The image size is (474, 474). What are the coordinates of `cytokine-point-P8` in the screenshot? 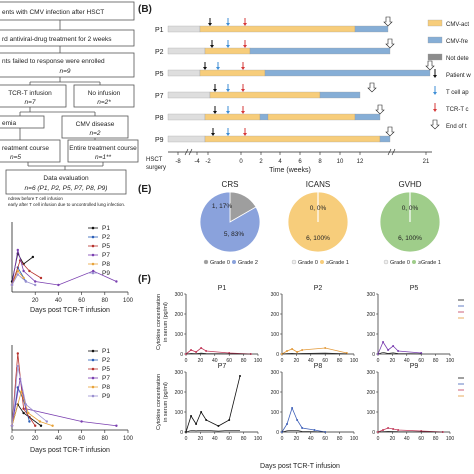 It's located at (297, 420).